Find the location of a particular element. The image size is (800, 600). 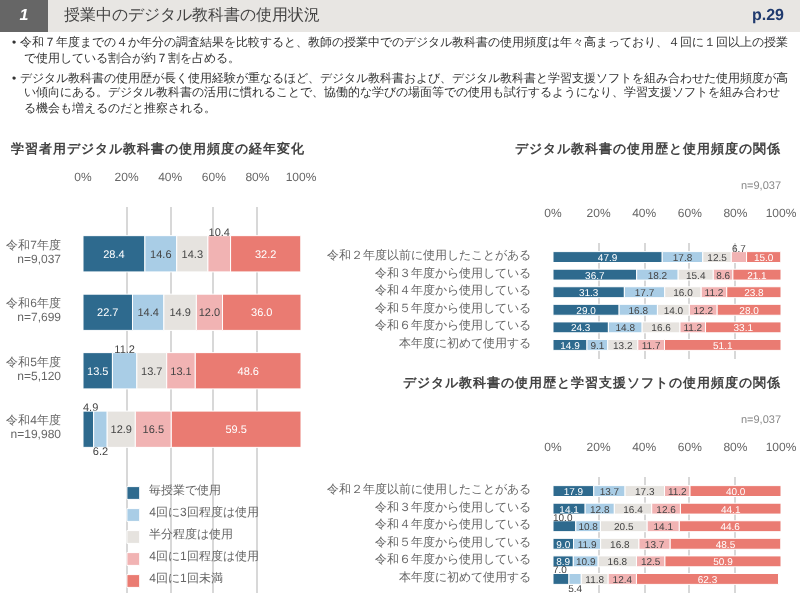

text: p.29 is located at coordinates (767, 16).